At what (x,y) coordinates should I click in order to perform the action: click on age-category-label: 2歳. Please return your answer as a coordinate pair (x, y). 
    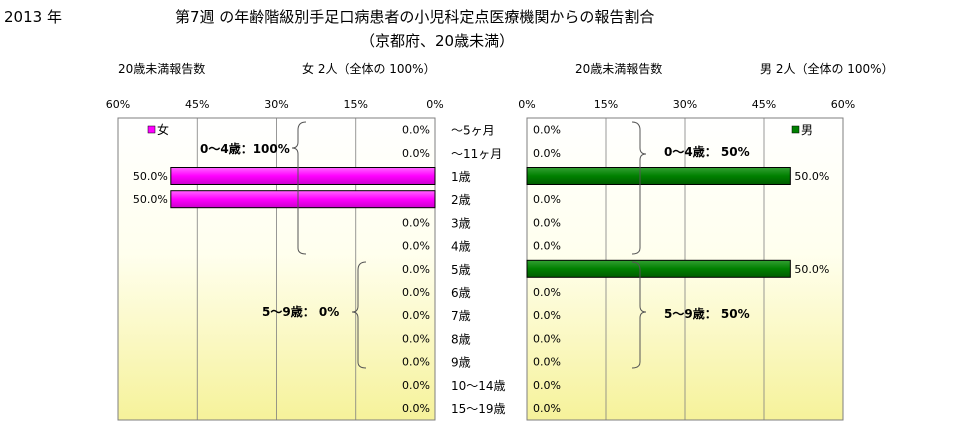
    Looking at the image, I should click on (461, 200).